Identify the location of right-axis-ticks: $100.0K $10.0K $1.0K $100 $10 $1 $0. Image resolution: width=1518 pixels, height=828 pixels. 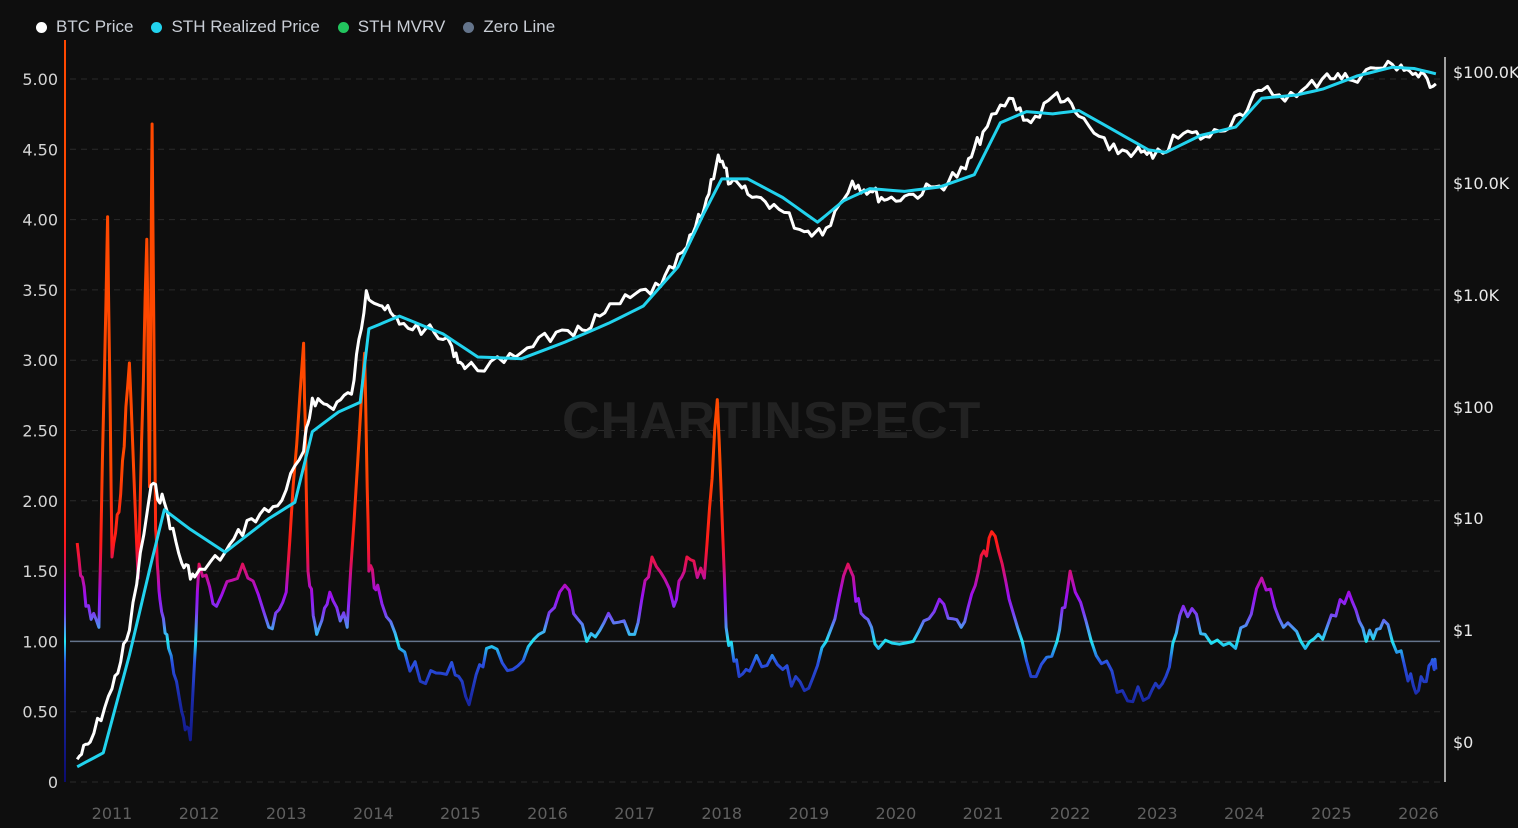
(1485, 407).